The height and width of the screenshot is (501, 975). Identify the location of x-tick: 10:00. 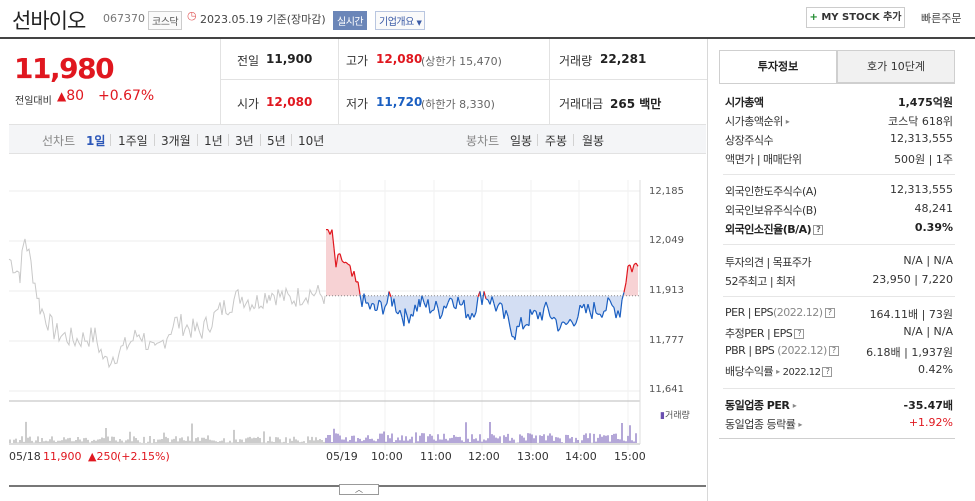
(387, 456).